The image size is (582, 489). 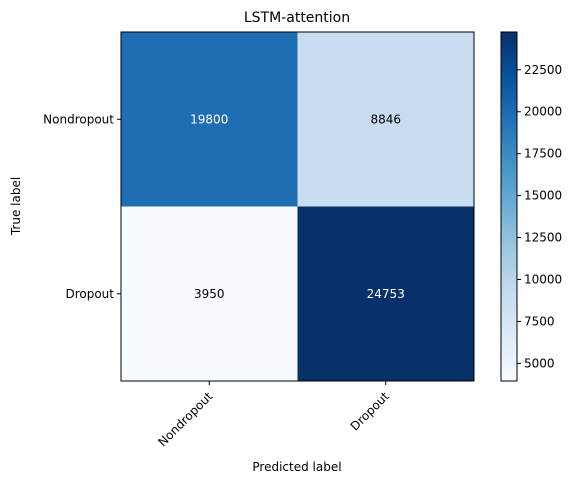 I want to click on x-axis-label: Predicted label, so click(x=296, y=467).